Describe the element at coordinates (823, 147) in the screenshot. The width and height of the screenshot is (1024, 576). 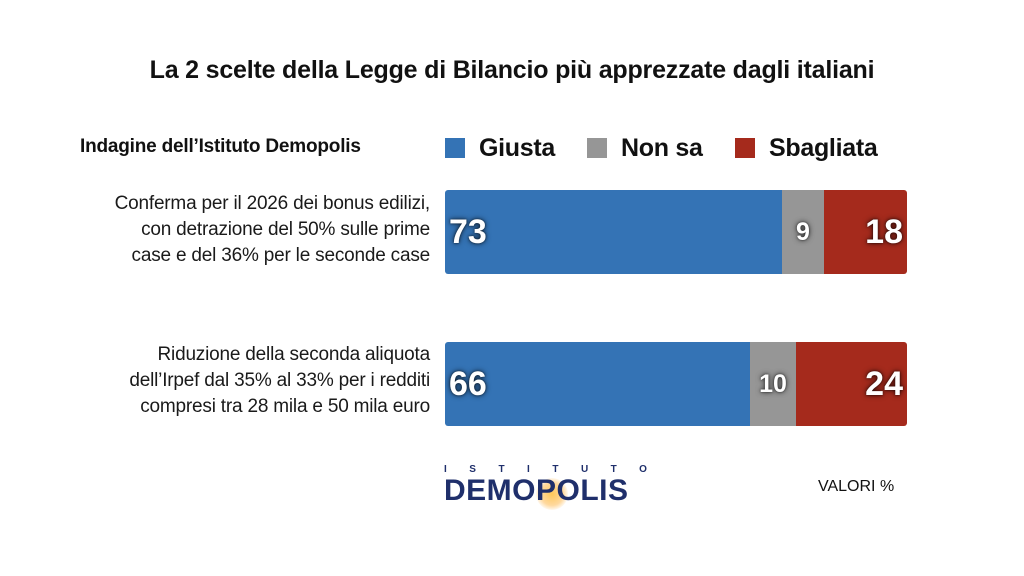
I see `legend-label-sbagliata: Sbagliata` at that location.